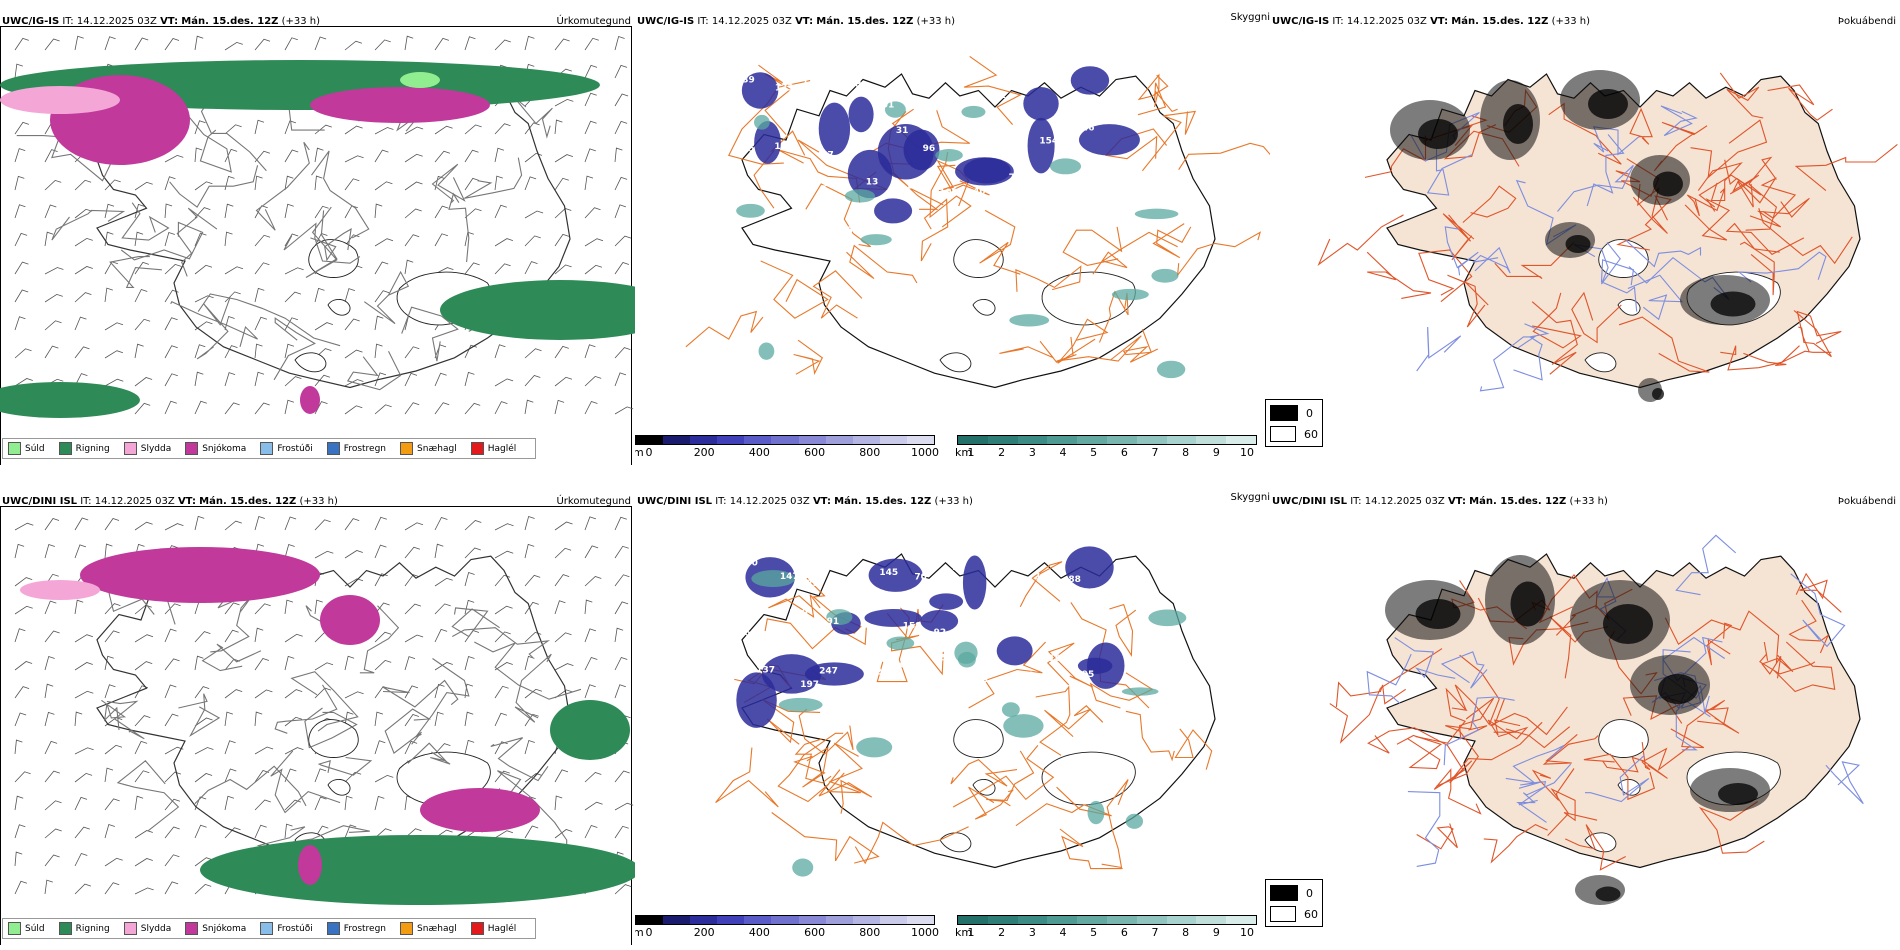 The height and width of the screenshot is (950, 1900). What do you see at coordinates (1124, 932) in the screenshot?
I see `colorbar-tick: 6` at bounding box center [1124, 932].